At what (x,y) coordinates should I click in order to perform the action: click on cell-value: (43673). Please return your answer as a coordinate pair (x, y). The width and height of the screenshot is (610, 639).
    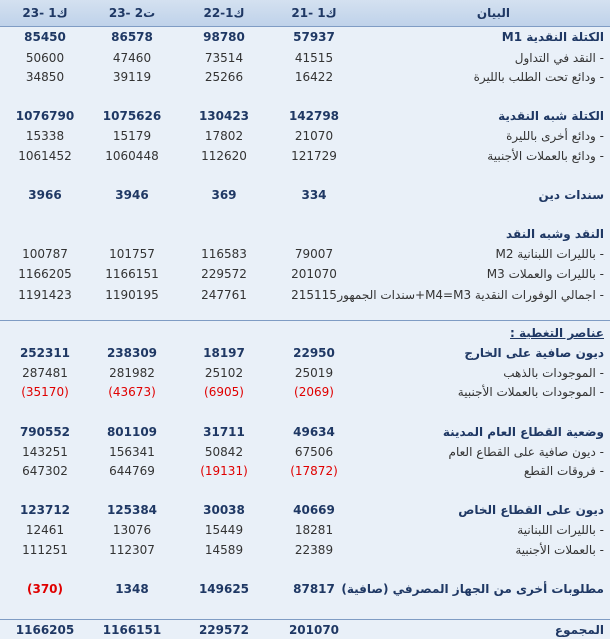
    Looking at the image, I should click on (132, 392).